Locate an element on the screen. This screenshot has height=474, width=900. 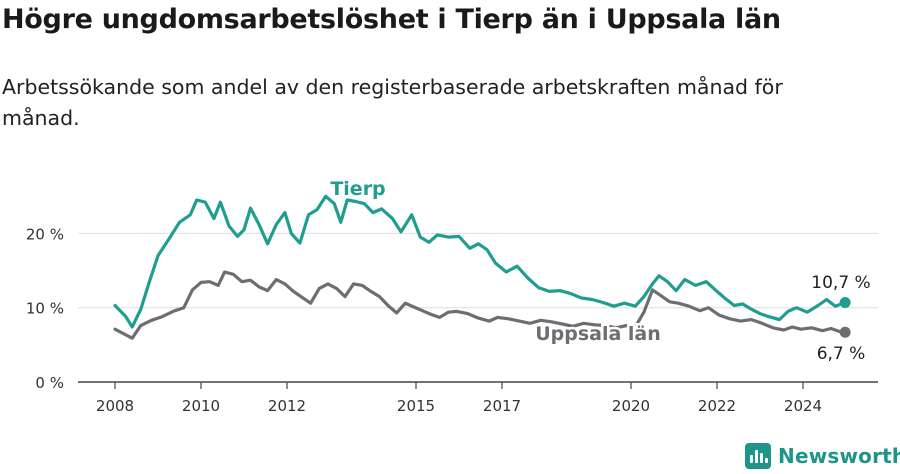
end-labels: 10,7 % 6,7 % is located at coordinates (840, 318).